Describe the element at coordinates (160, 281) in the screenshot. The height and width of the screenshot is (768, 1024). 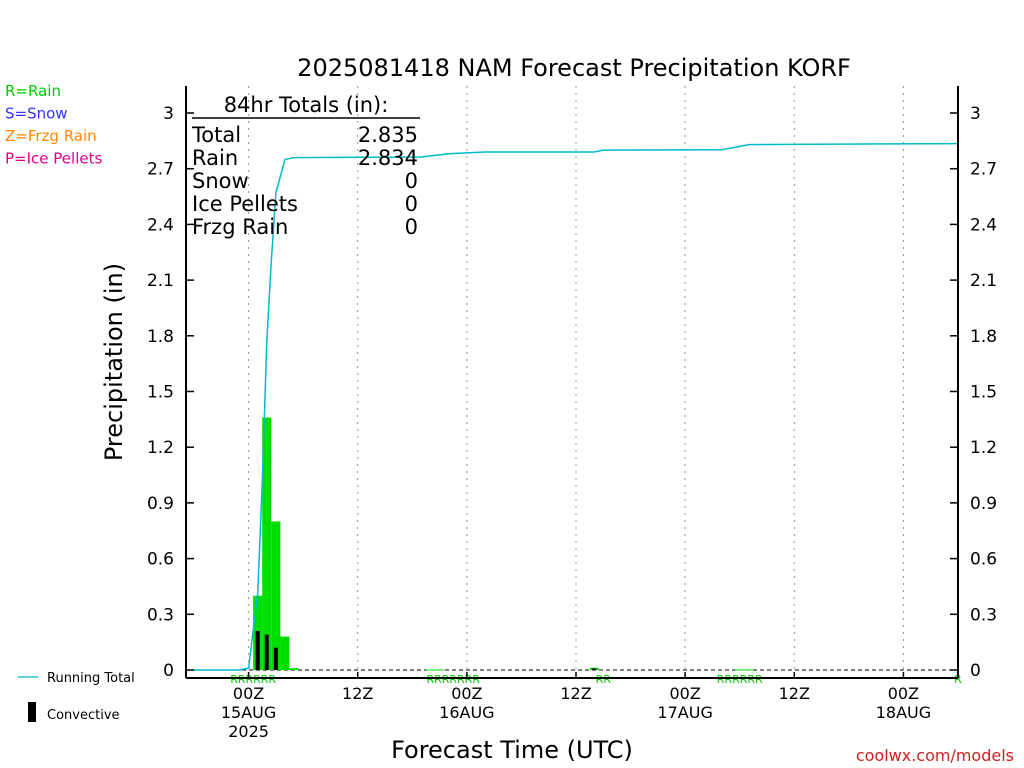
I see `y-tick-label: 2.1` at that location.